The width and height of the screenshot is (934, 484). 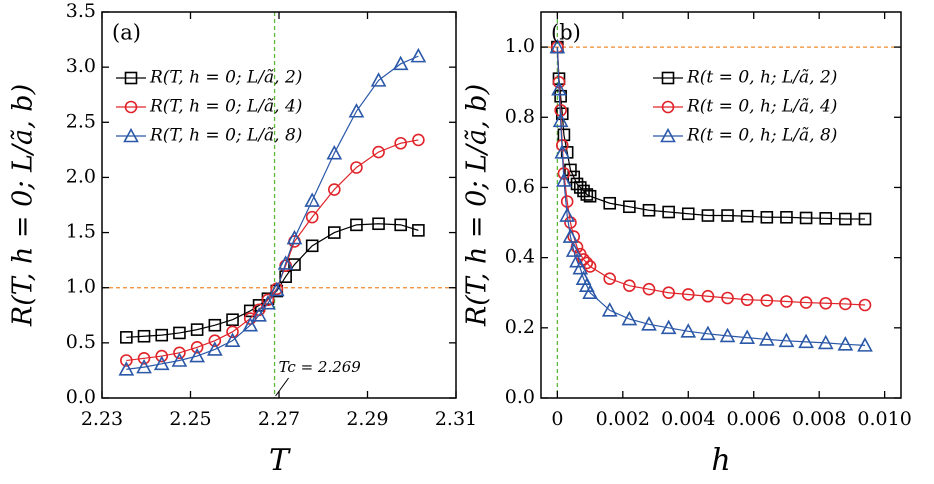 What do you see at coordinates (819, 419) in the screenshot?
I see `x-tick-label: 0.008` at bounding box center [819, 419].